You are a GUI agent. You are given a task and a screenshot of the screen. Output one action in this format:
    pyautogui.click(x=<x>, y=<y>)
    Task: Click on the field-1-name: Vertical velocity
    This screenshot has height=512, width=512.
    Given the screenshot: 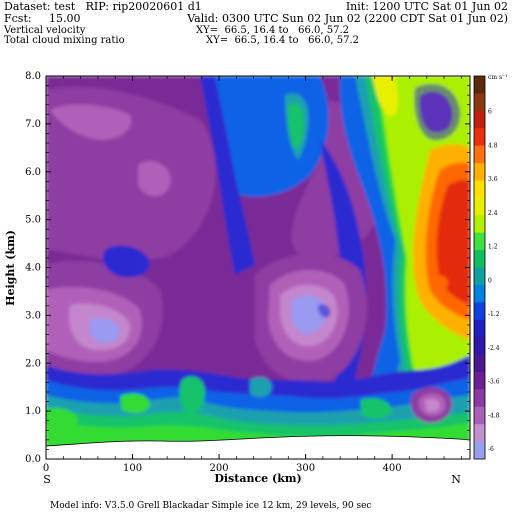 What is the action you would take?
    pyautogui.click(x=45, y=30)
    